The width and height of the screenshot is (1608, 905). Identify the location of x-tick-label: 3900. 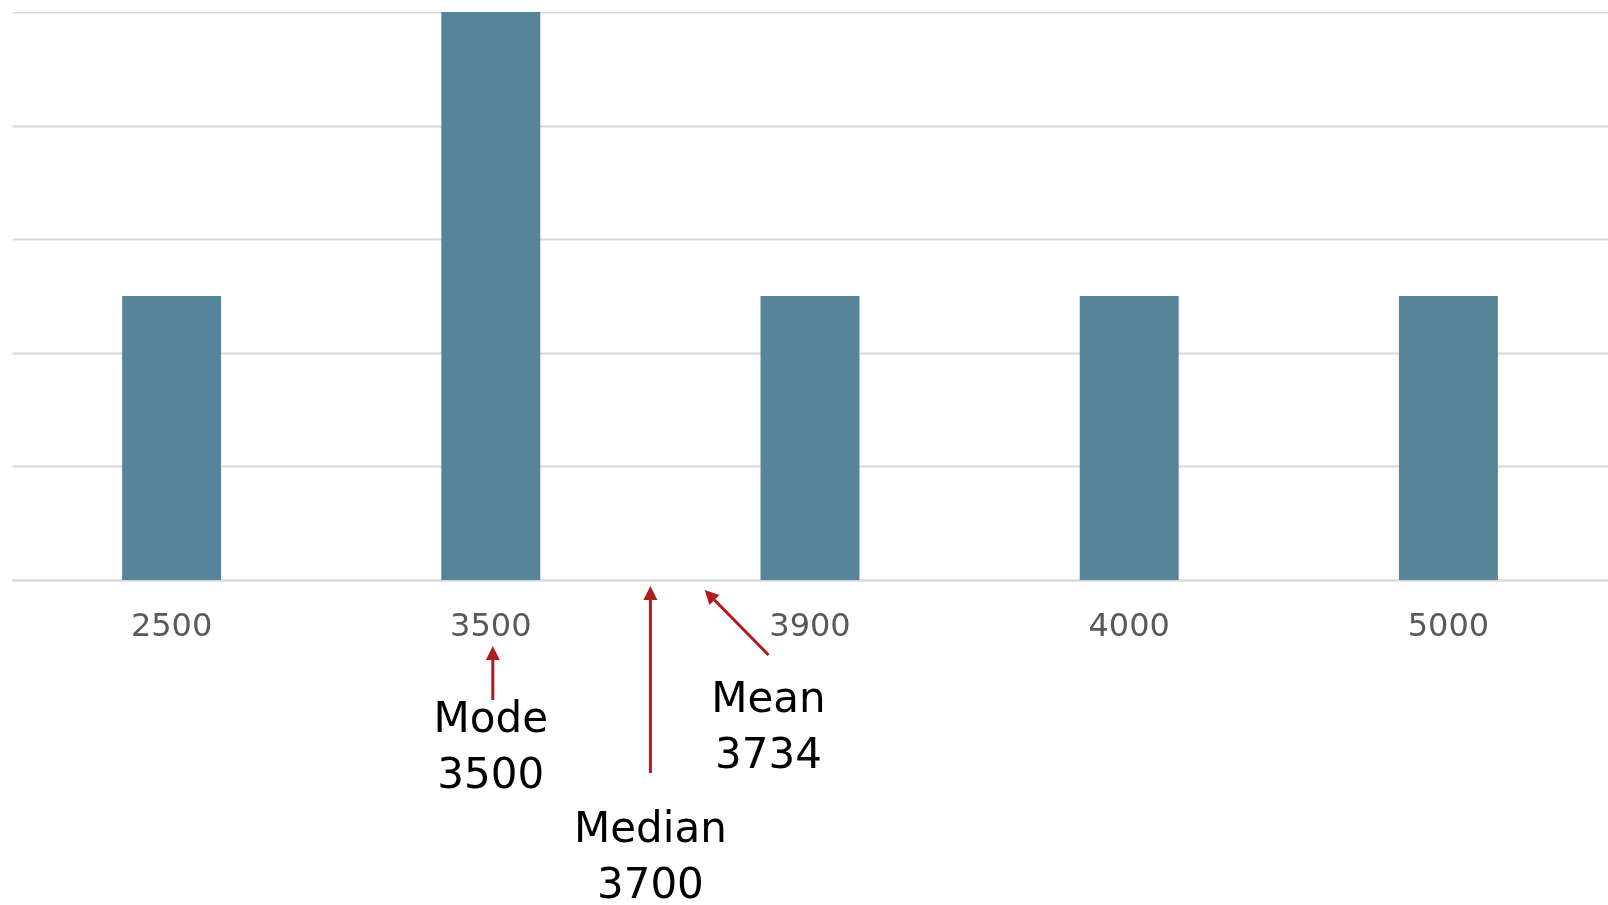
(810, 624).